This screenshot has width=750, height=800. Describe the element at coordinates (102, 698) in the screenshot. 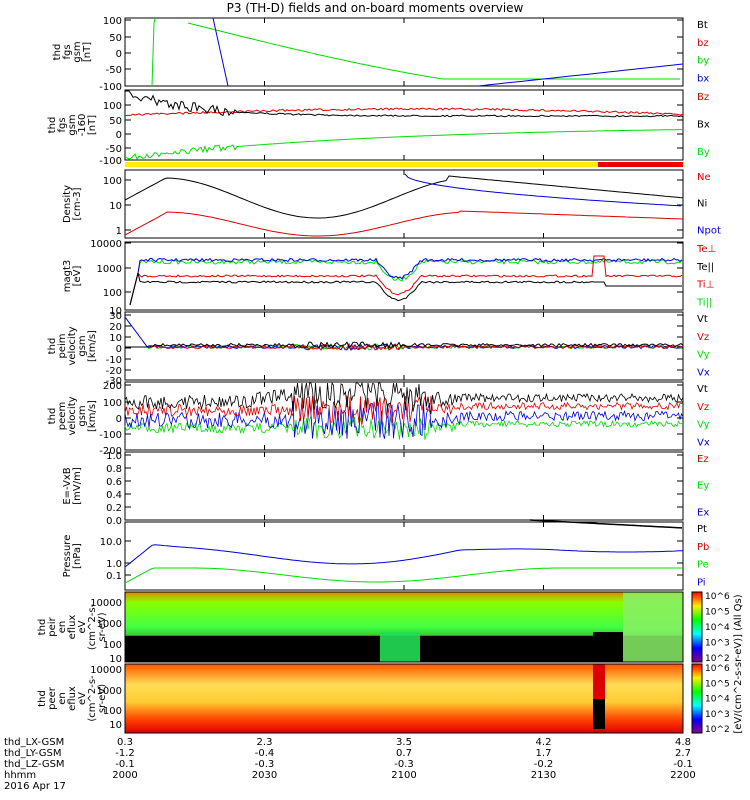

I see `y-axis-label: sr-eV)` at that location.